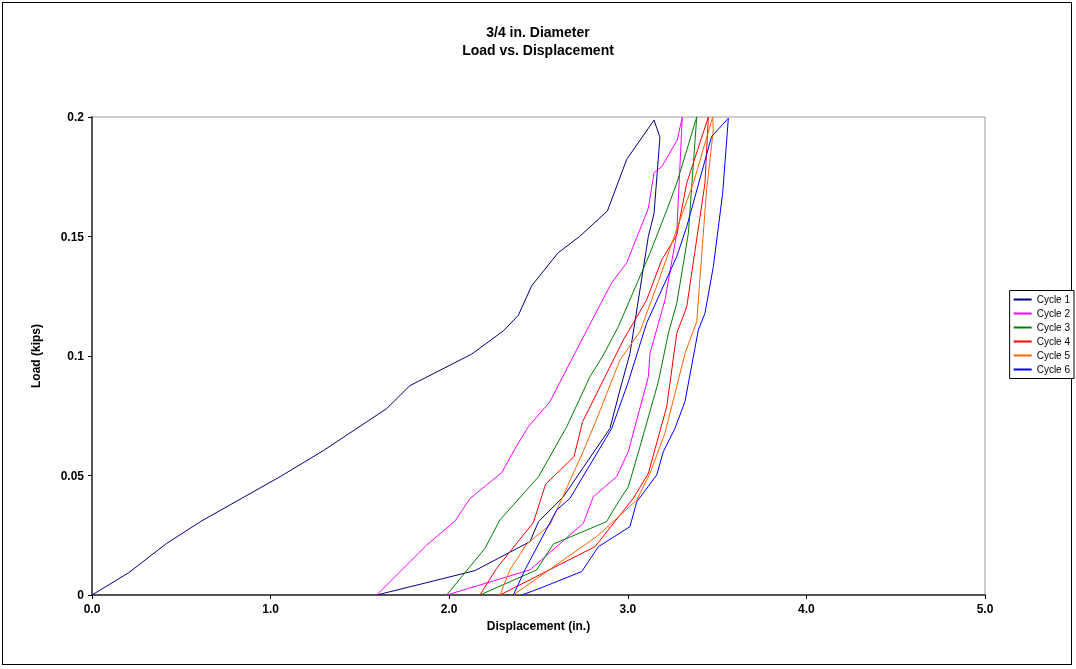  What do you see at coordinates (92, 609) in the screenshot?
I see `x-tick-label: 0.0` at bounding box center [92, 609].